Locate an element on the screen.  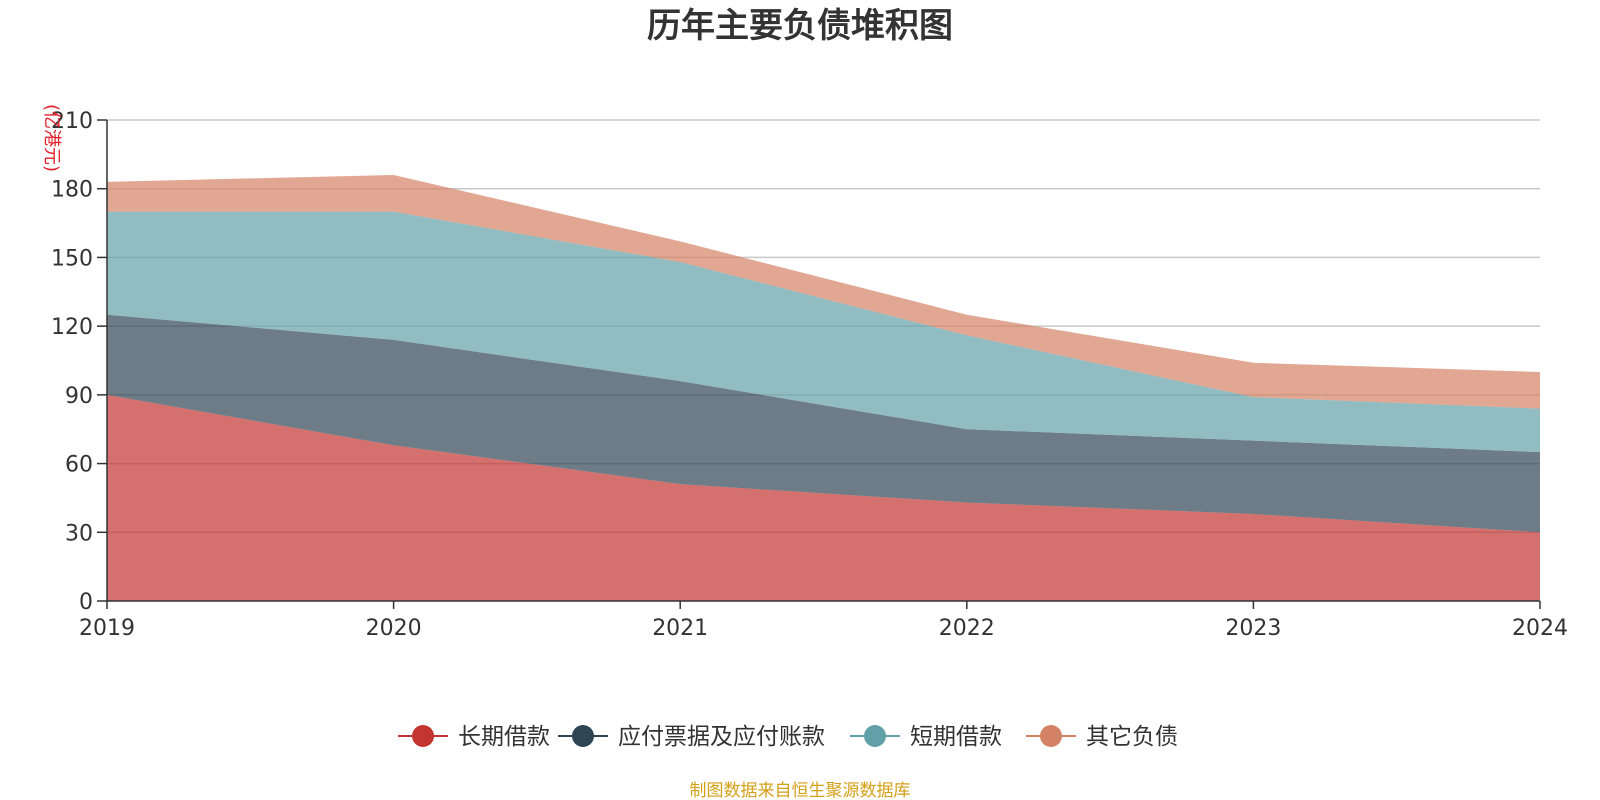
legend-item: 应付票据及应付账款 is located at coordinates (691, 737).